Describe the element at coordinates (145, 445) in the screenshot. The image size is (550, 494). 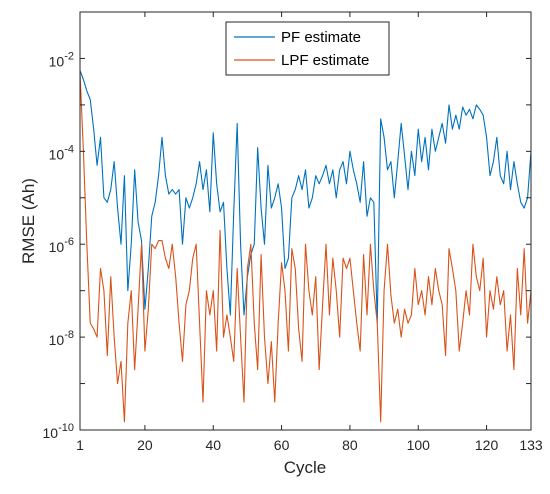
I see `x-tick-label: 20` at that location.